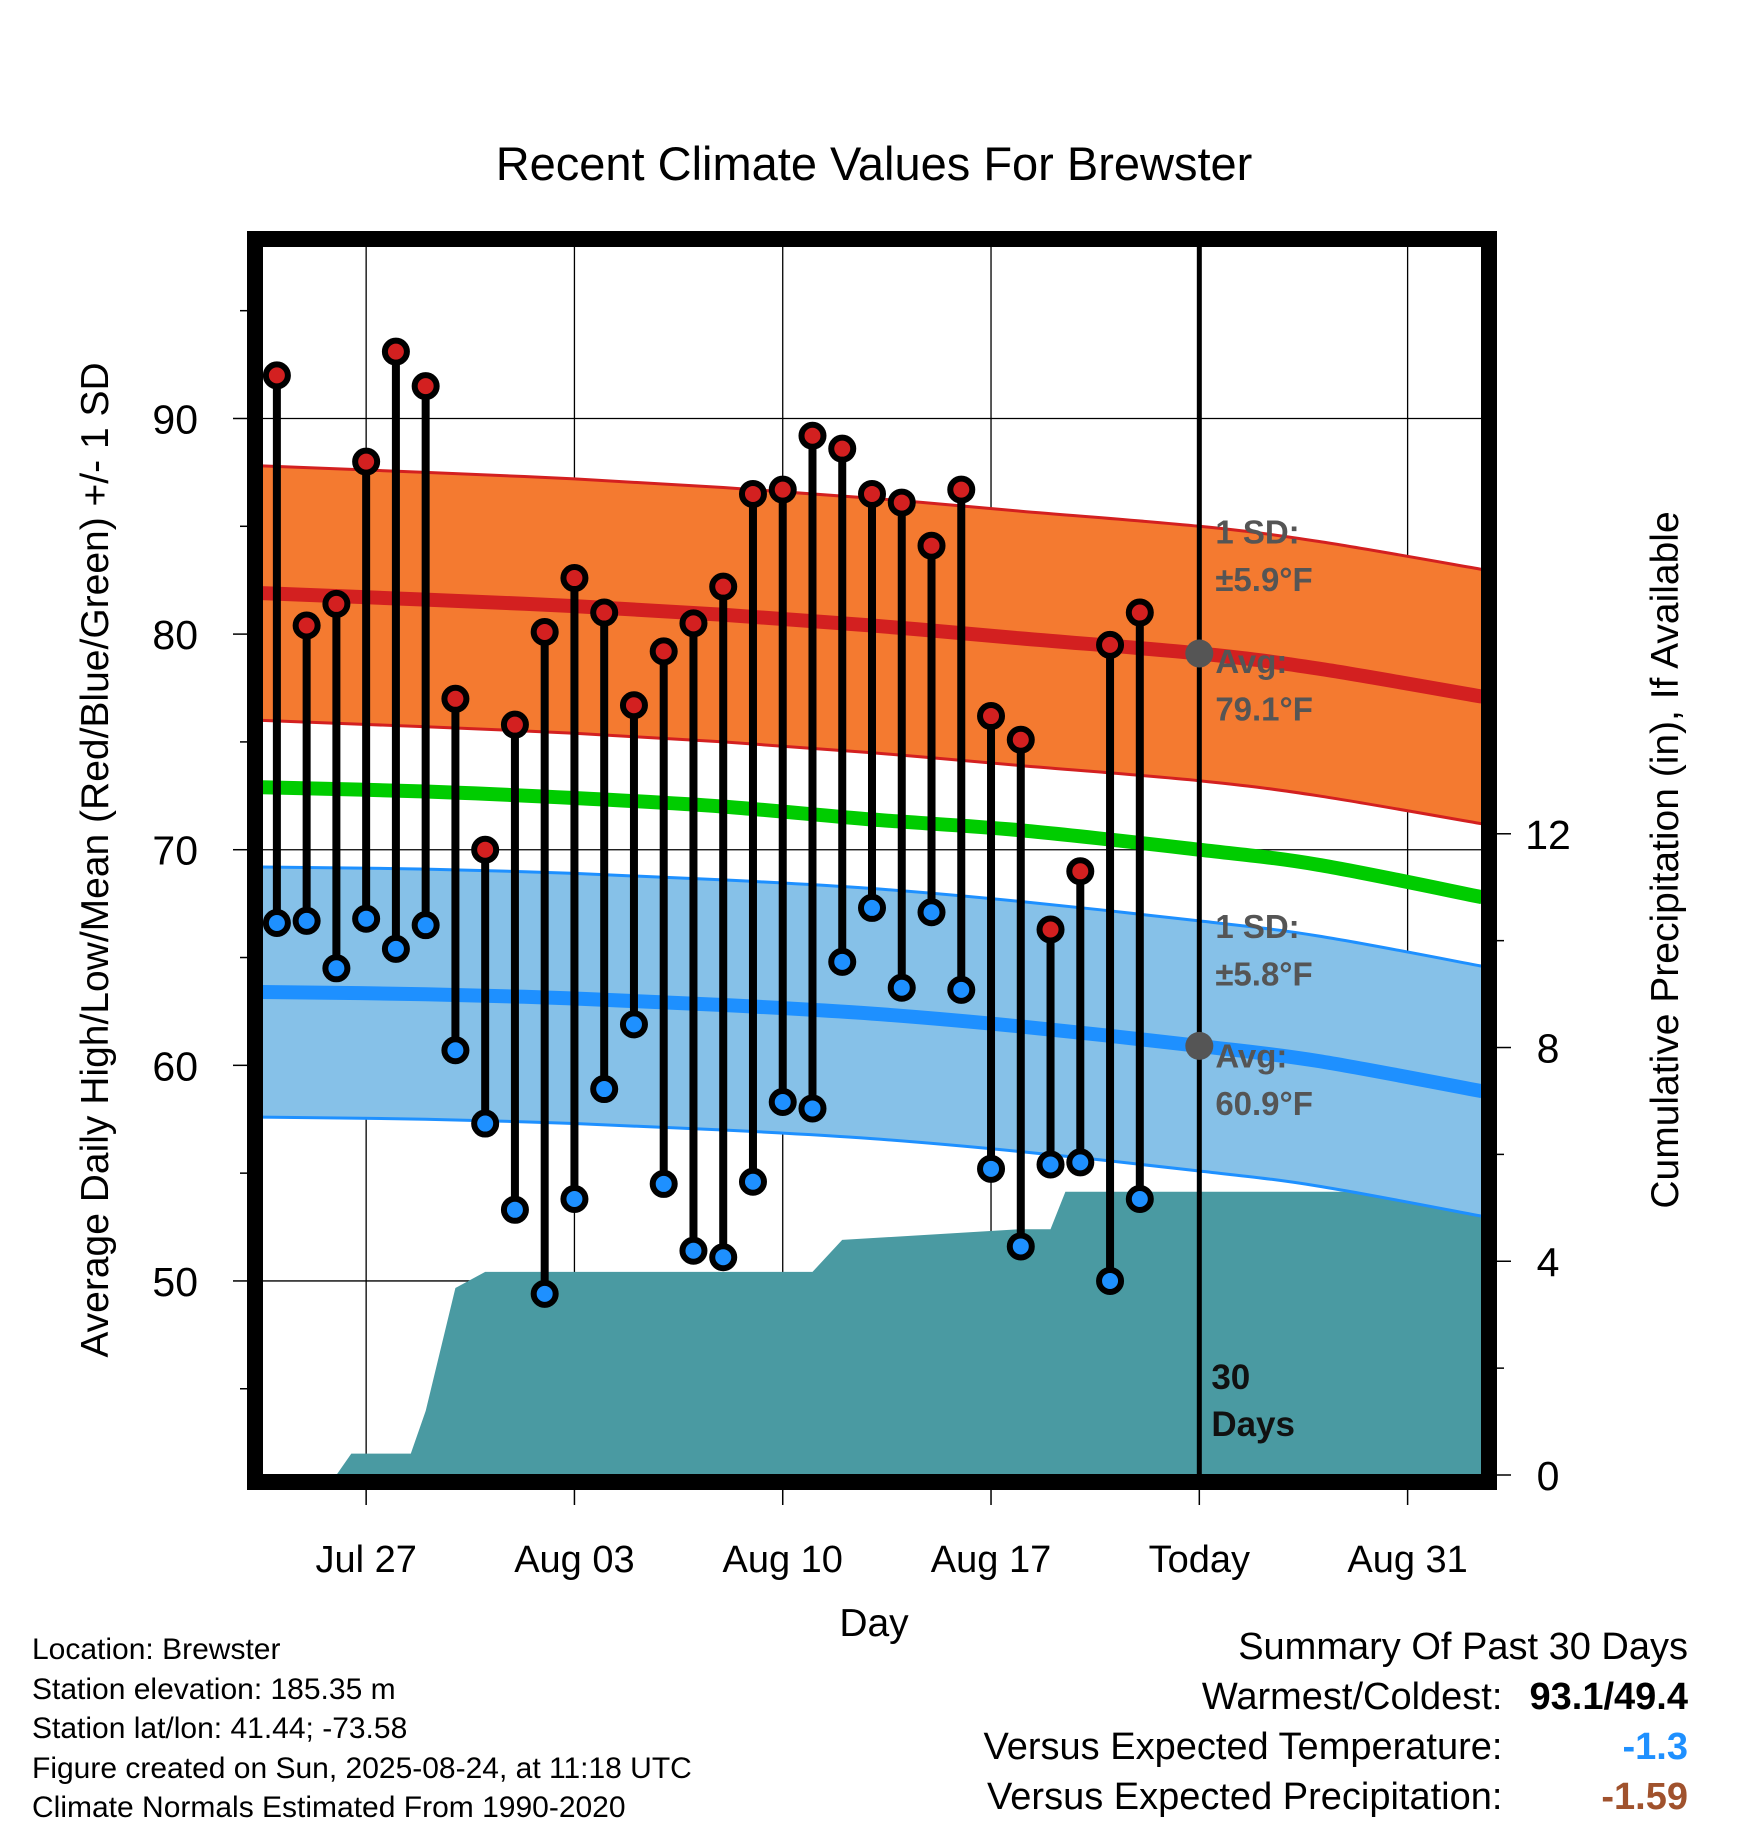  I want to click on y-axis: 50 60 70 80 90, so click(199, 849).